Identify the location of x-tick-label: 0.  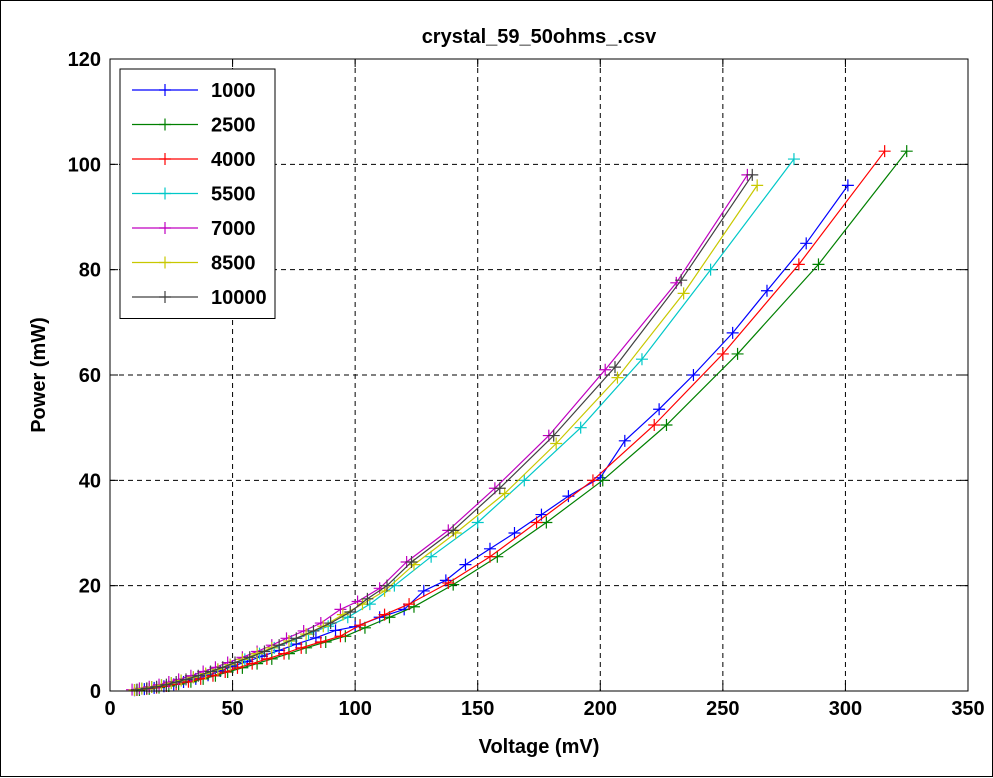
(109, 709).